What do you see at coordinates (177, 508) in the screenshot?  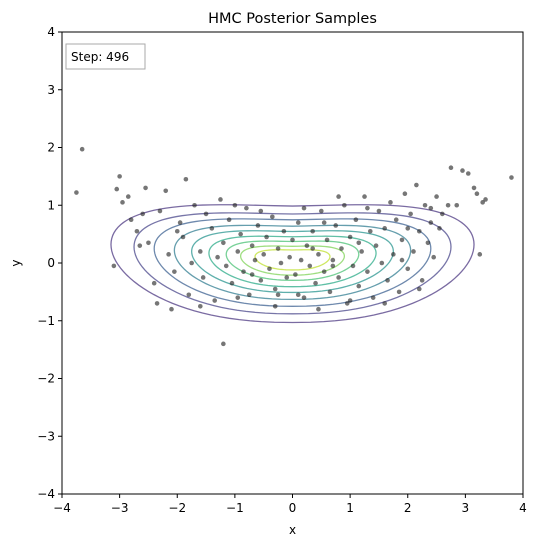 I see `x-tick-label: −2` at bounding box center [177, 508].